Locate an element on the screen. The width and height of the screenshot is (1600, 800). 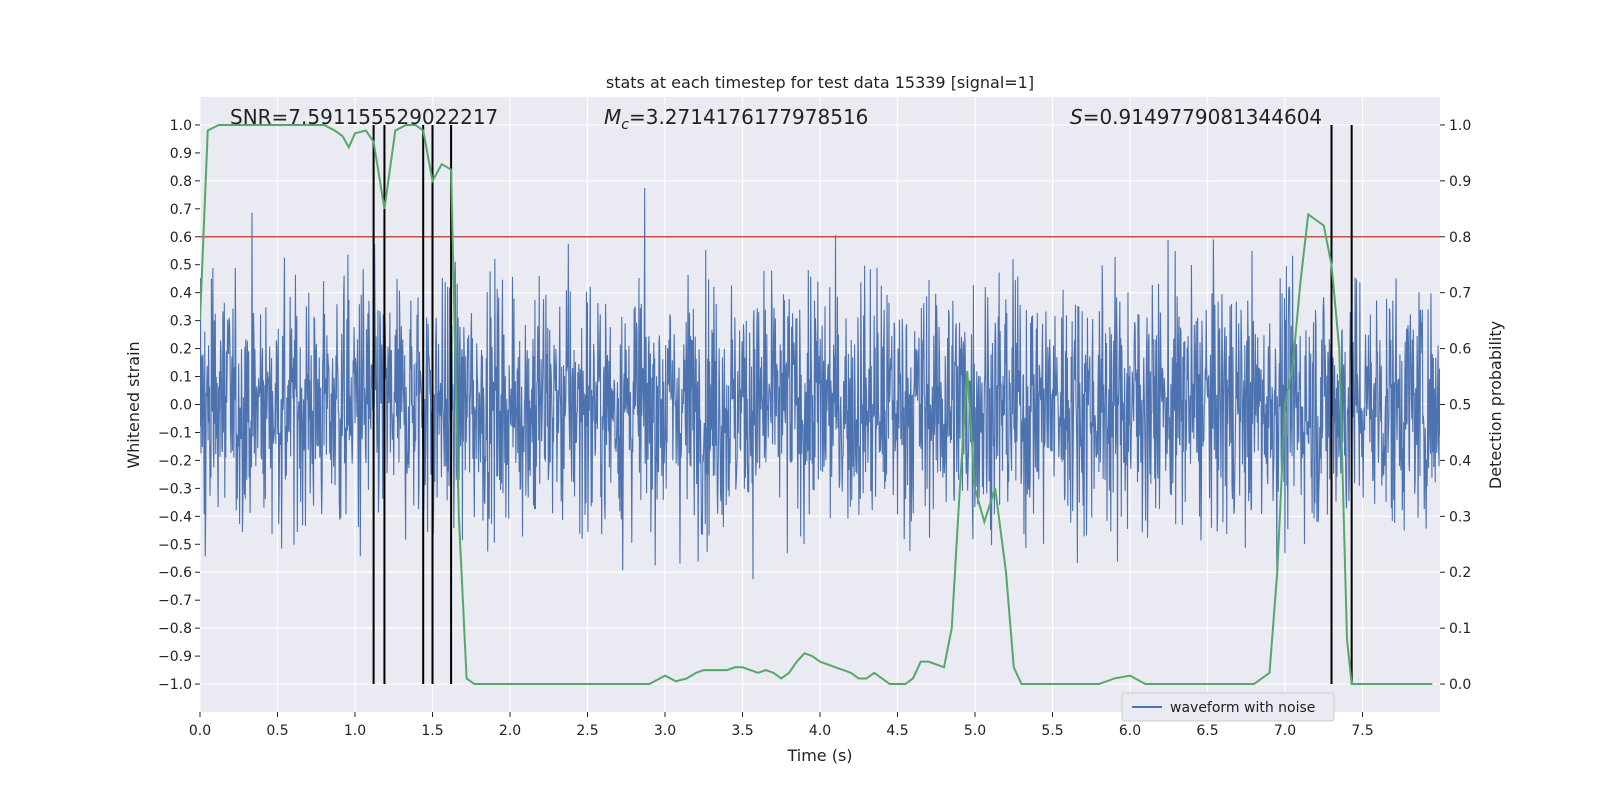
y-left-tick-label-15: −0.5 is located at coordinates (175, 545).